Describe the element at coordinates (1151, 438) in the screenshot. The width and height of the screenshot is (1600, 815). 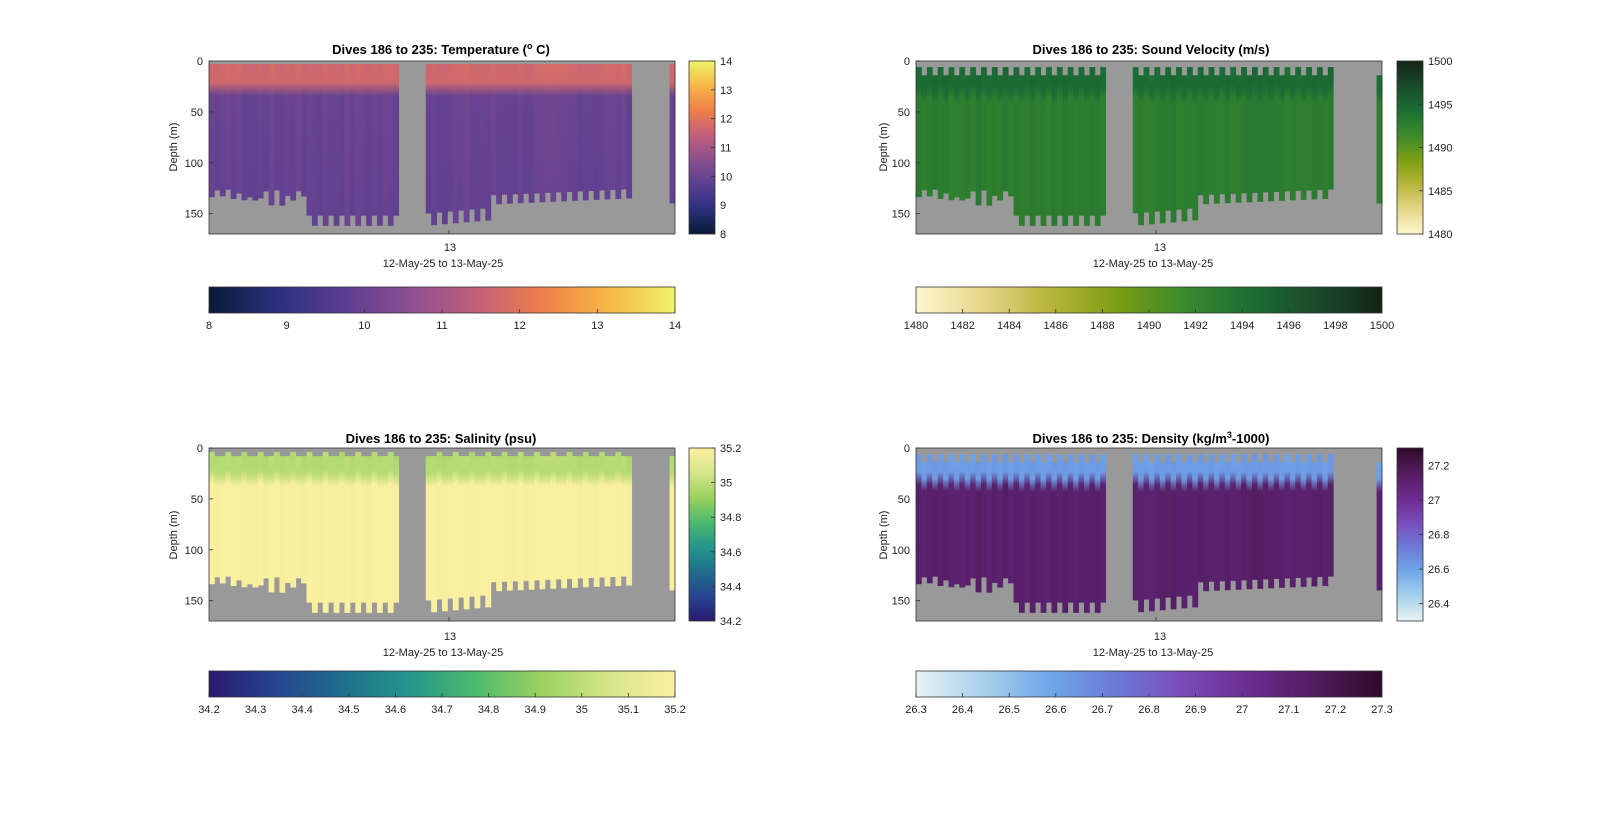
I see `panel-title: Dives 186 to 235: Density (kg/m3-1000)` at that location.